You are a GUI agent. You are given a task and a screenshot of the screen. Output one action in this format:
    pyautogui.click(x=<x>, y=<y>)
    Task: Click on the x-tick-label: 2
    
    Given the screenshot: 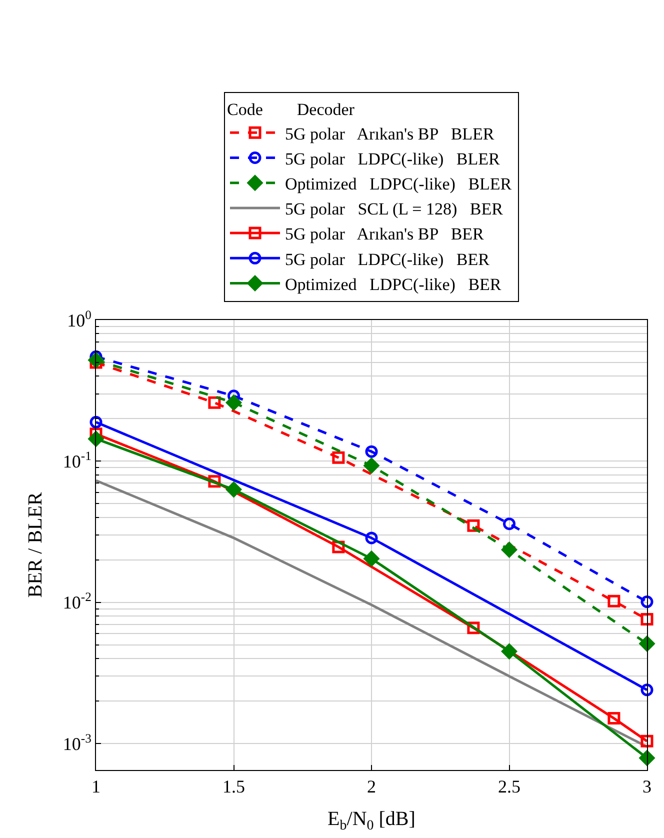 What is the action you would take?
    pyautogui.click(x=371, y=786)
    